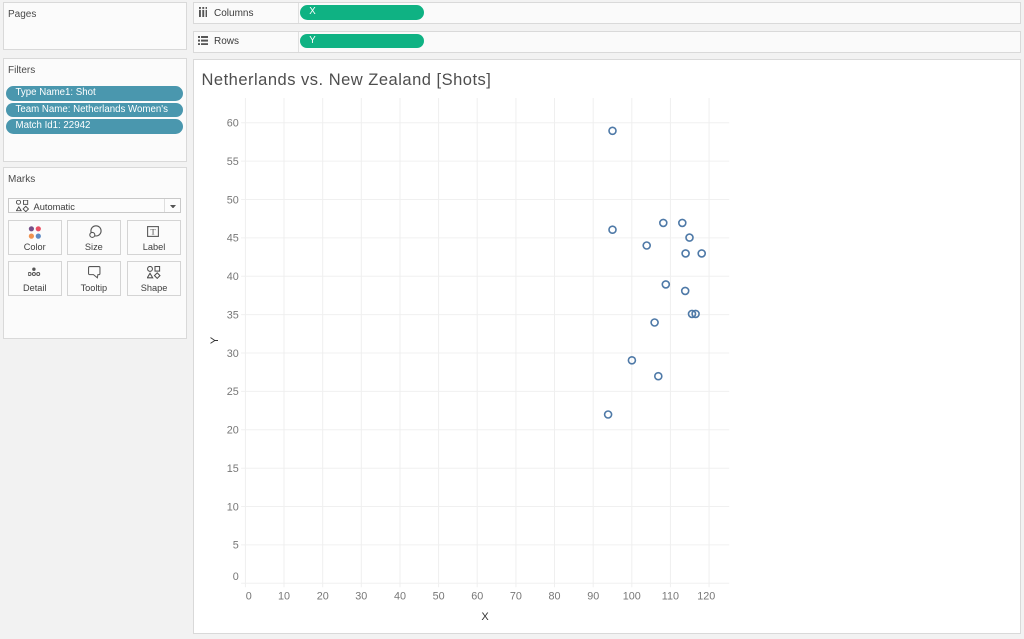 The image size is (1024, 639). Describe the element at coordinates (486, 617) in the screenshot. I see `svg-text: X` at that location.